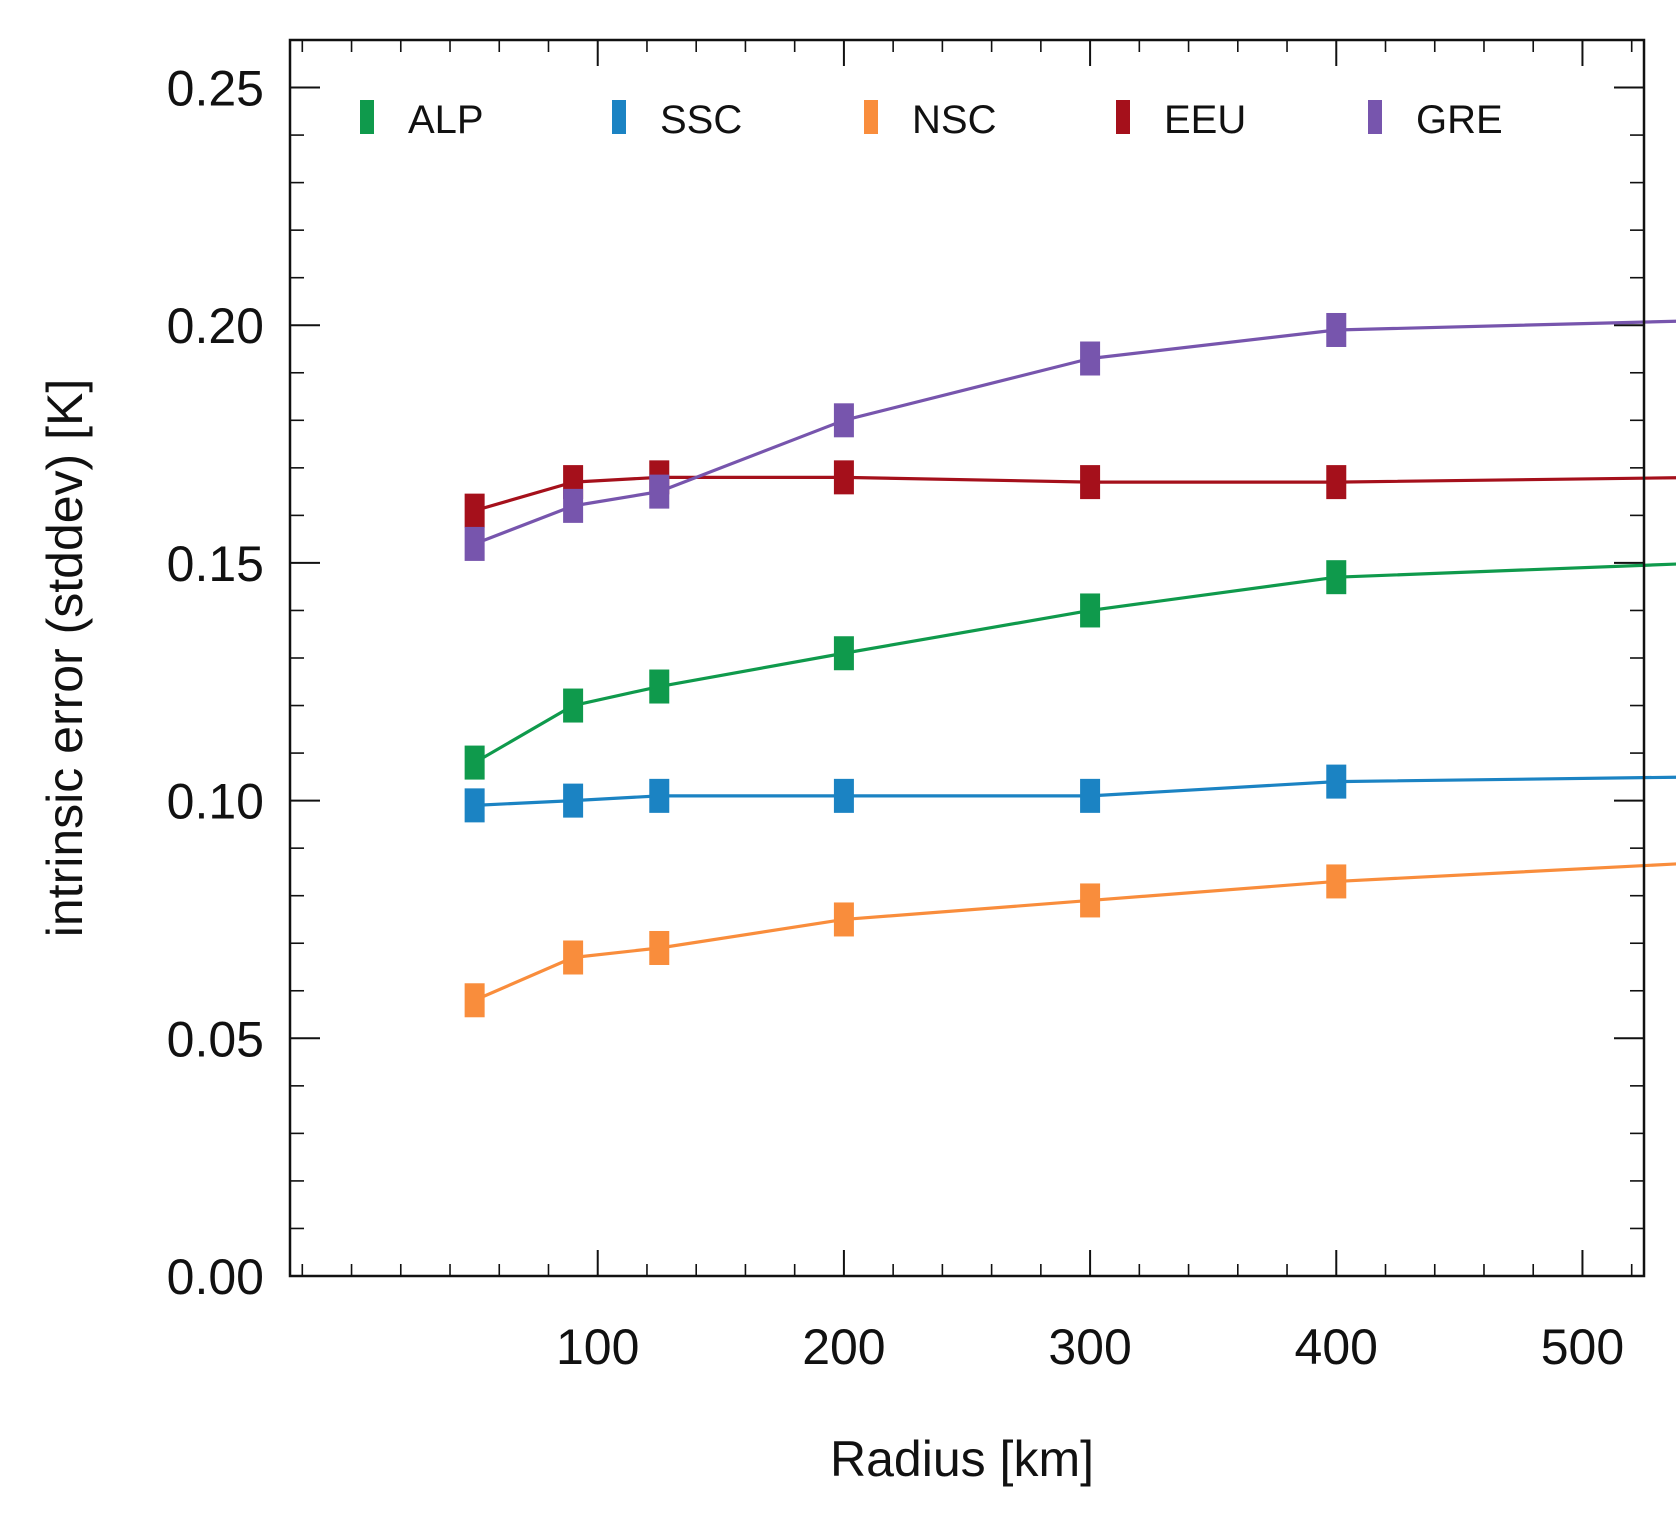 The width and height of the screenshot is (1676, 1515). I want to click on data-point-nsc: NSC: 90 km, 0.067 K, so click(573, 957).